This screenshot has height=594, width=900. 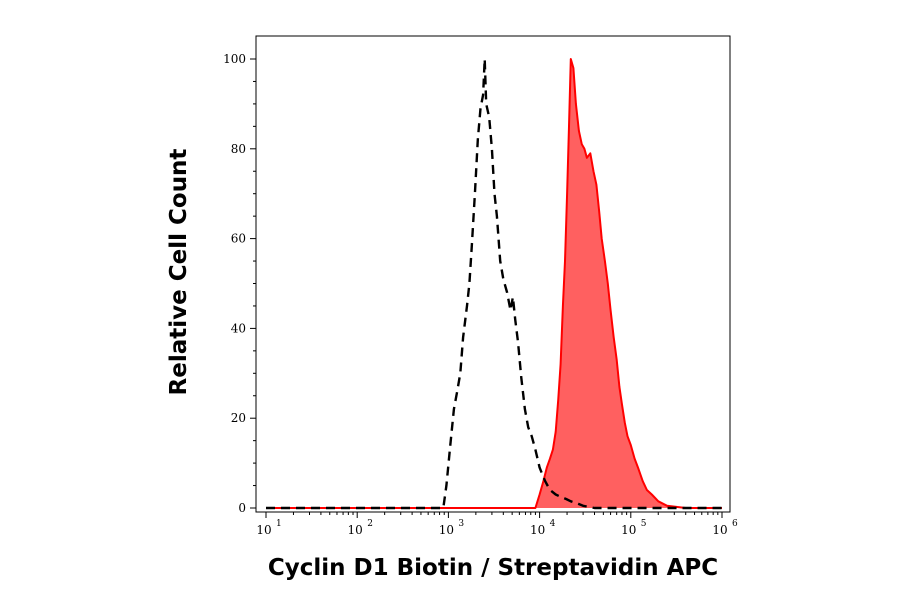 What do you see at coordinates (553, 524) in the screenshot?
I see `x-tick-exponent: 4` at bounding box center [553, 524].